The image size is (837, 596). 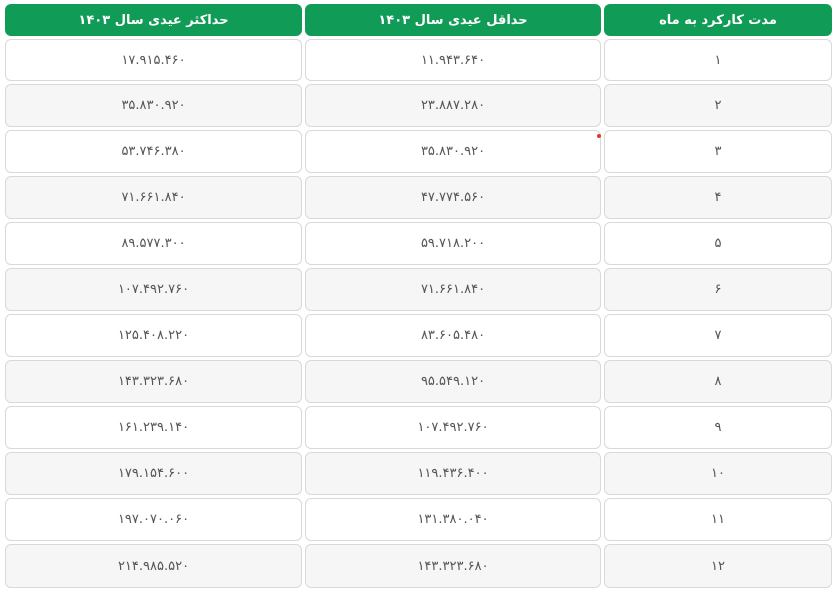 I want to click on table-row: ۶ ۷۱.۶۶۱.۸۴۰ ۱۰۷.۴۹۲.۷۶۰, so click(x=418, y=289).